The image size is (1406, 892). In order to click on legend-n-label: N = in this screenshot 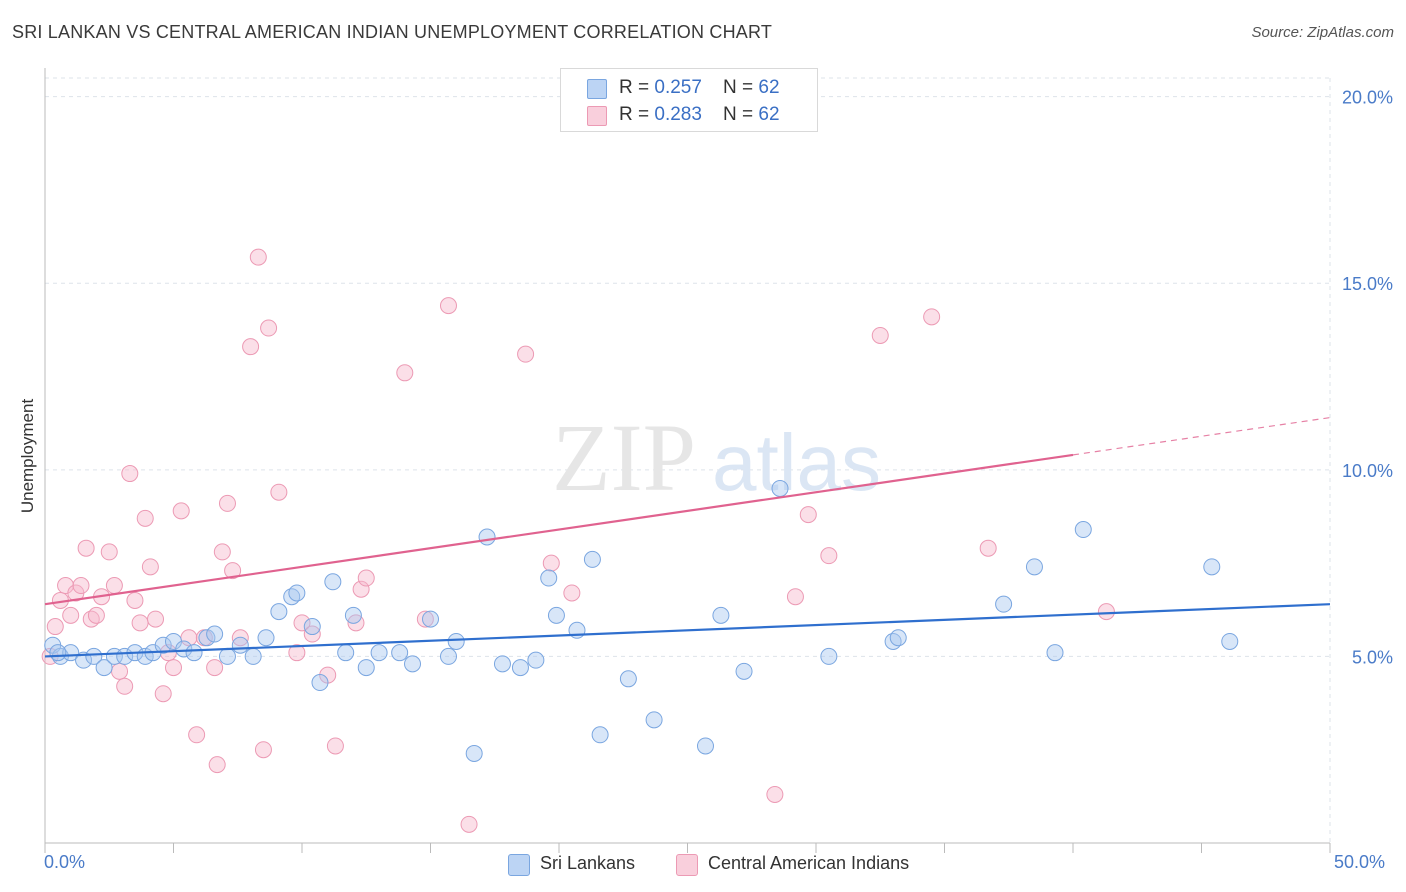, I will do `click(741, 87)`.